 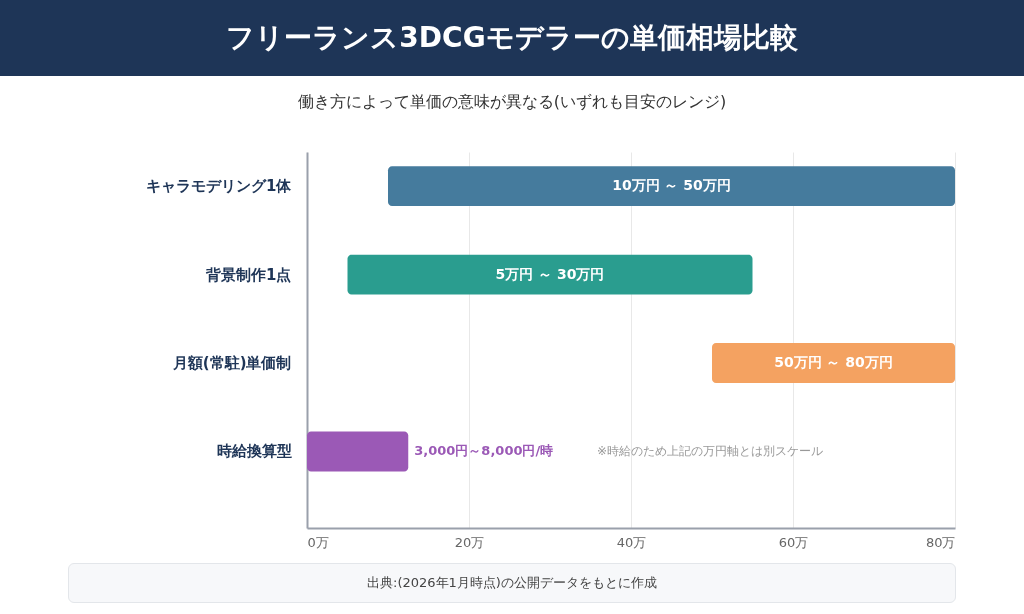 I want to click on y-tick-label: 背景制作1点, so click(x=248, y=274).